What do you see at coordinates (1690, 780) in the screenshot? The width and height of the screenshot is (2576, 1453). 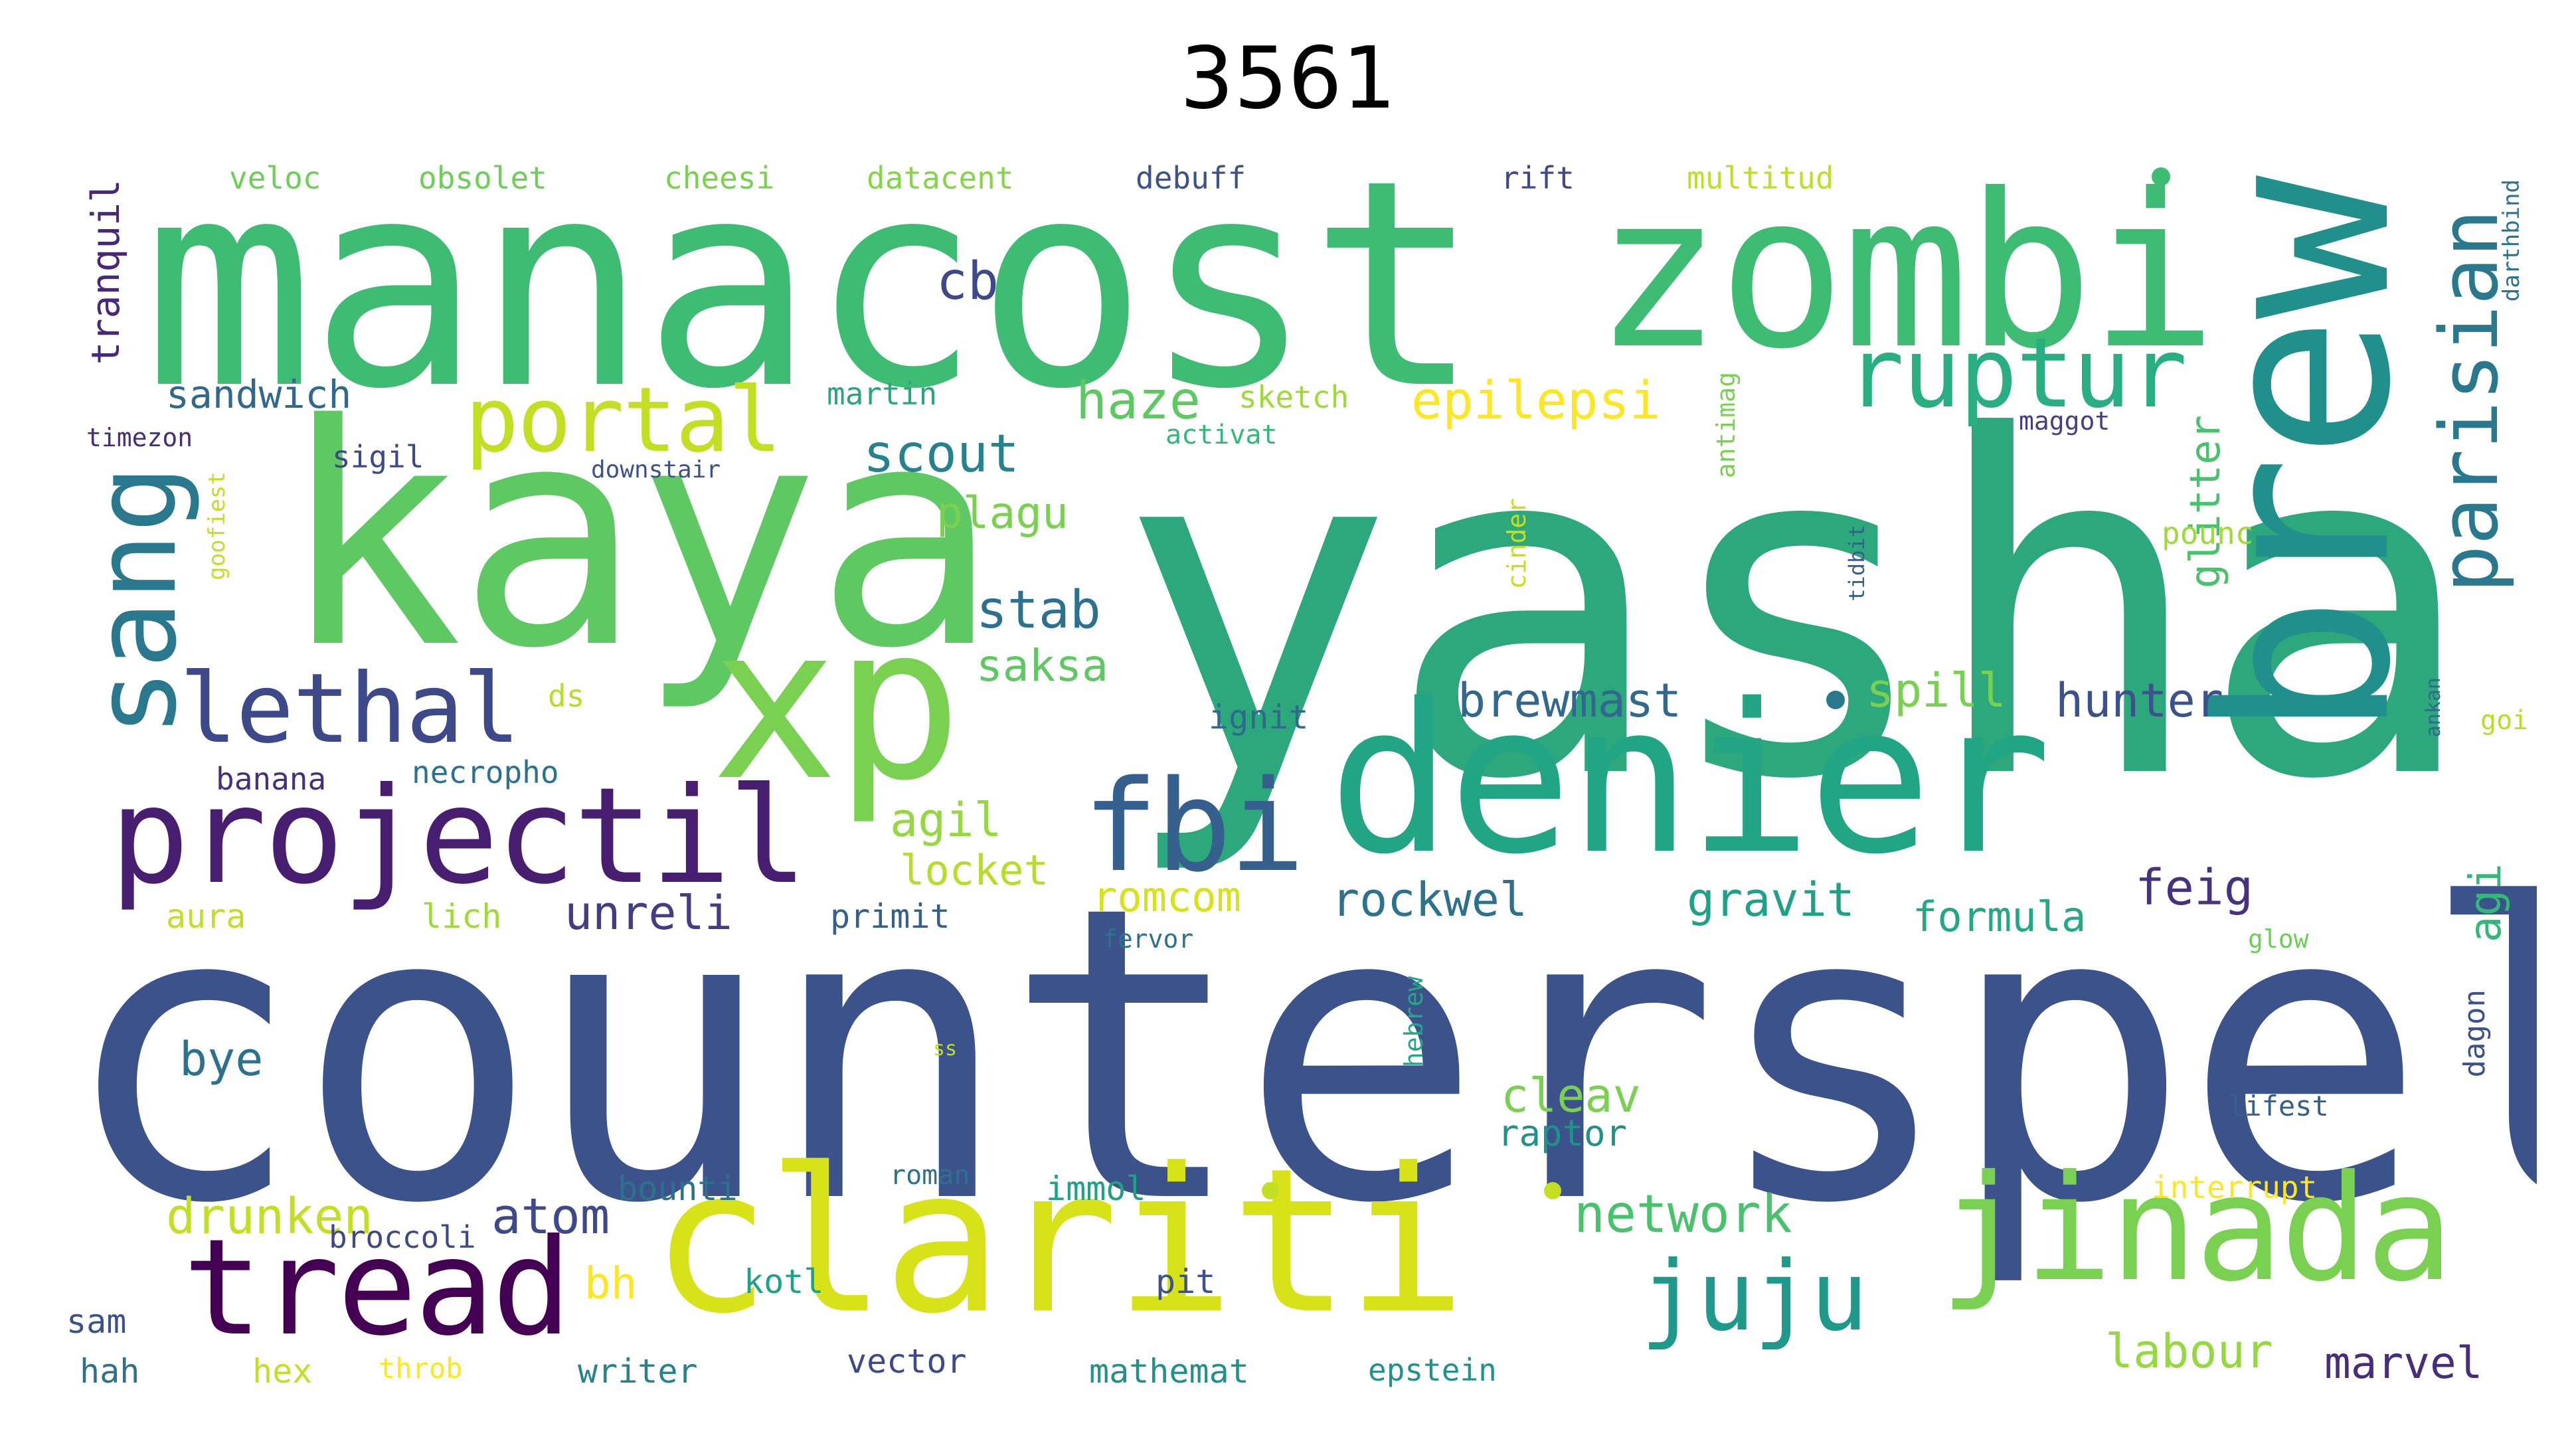 I see `word: denier` at bounding box center [1690, 780].